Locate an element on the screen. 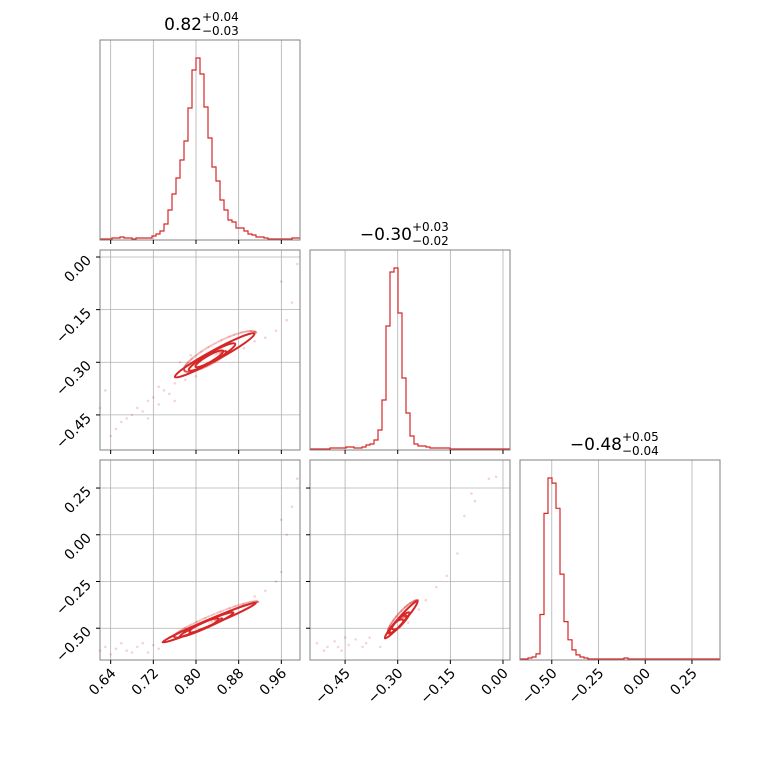 Image resolution: width=760 pixels, height=760 pixels. y-tick-label: 0.00 is located at coordinates (77, 546).